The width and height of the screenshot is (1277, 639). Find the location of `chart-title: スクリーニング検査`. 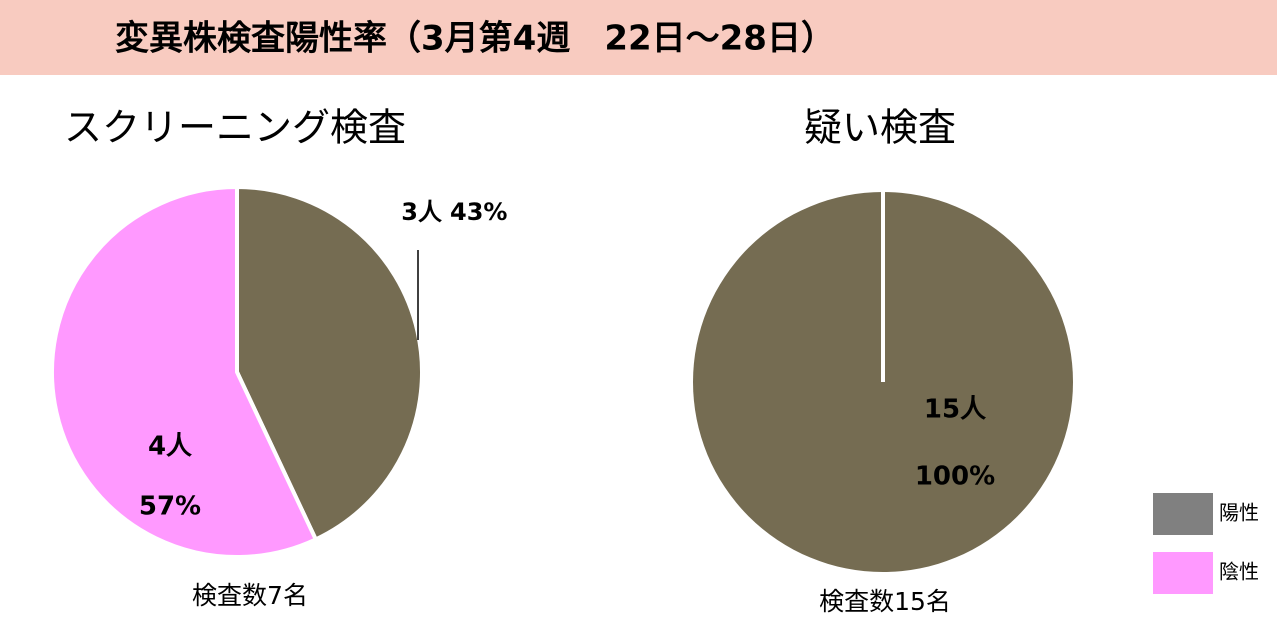

chart-title: スクリーニング検査 is located at coordinates (235, 128).